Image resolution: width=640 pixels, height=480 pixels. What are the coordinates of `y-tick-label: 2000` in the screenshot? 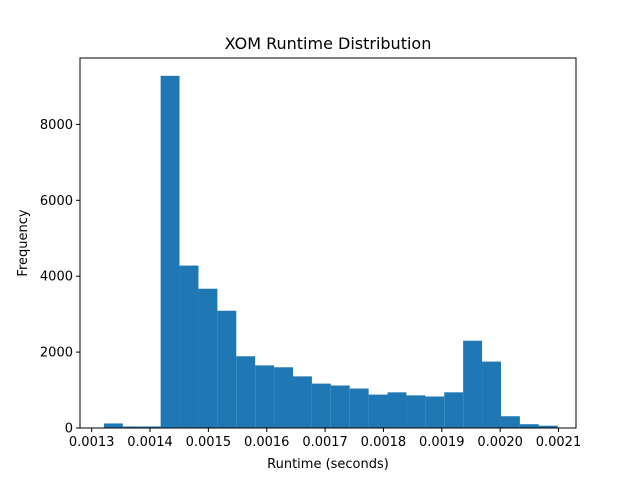 It's located at (56, 353).